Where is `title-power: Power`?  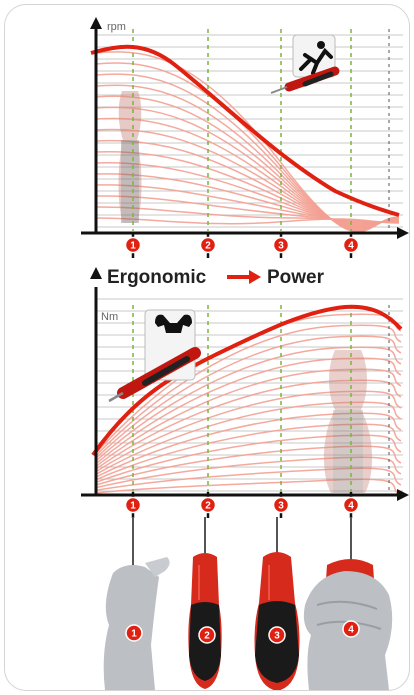
title-power: Power is located at coordinates (296, 277).